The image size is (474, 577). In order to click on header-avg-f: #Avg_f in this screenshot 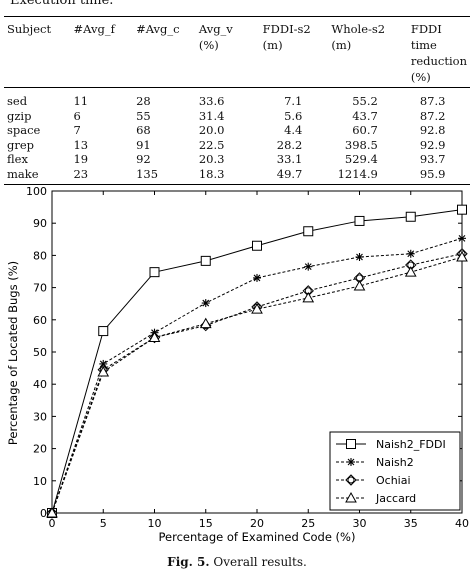, I will do `click(102, 52)`.